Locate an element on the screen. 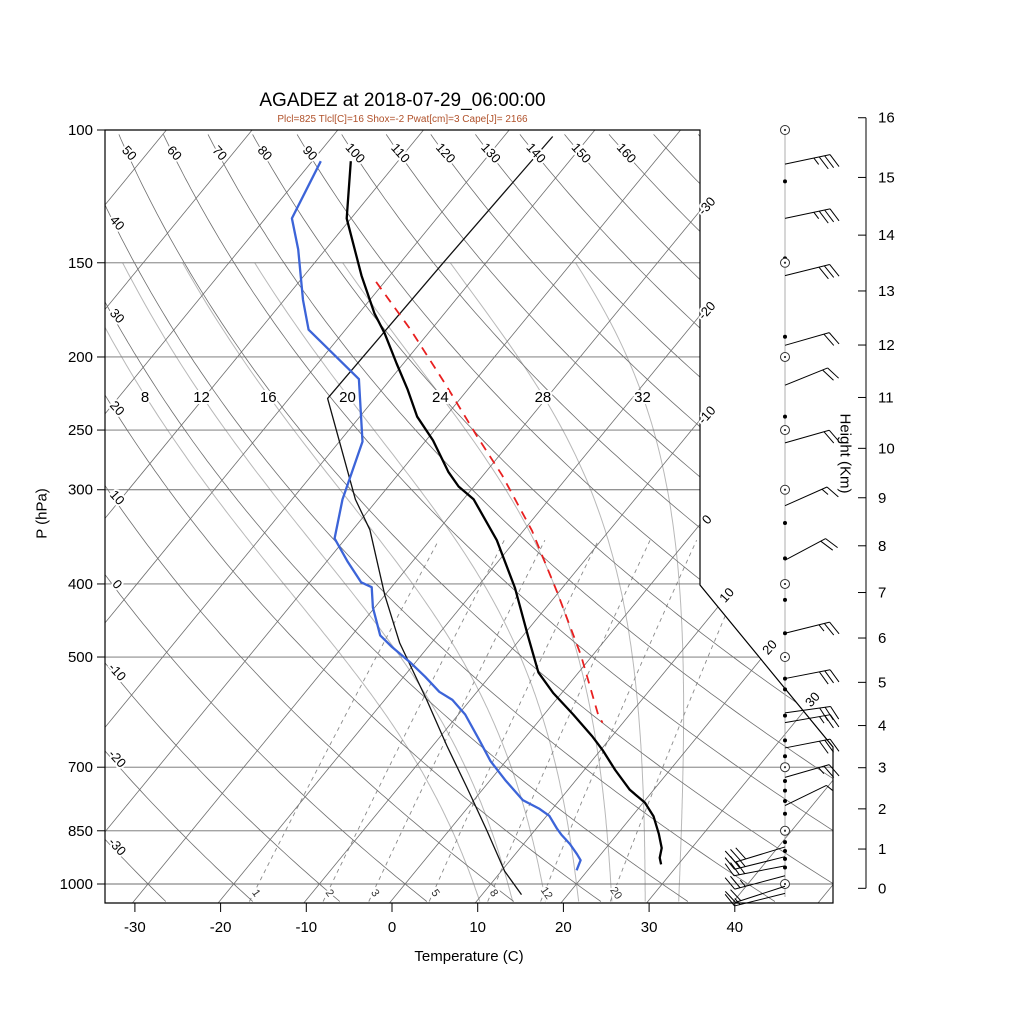  svg-text: 150 is located at coordinates (80, 263).